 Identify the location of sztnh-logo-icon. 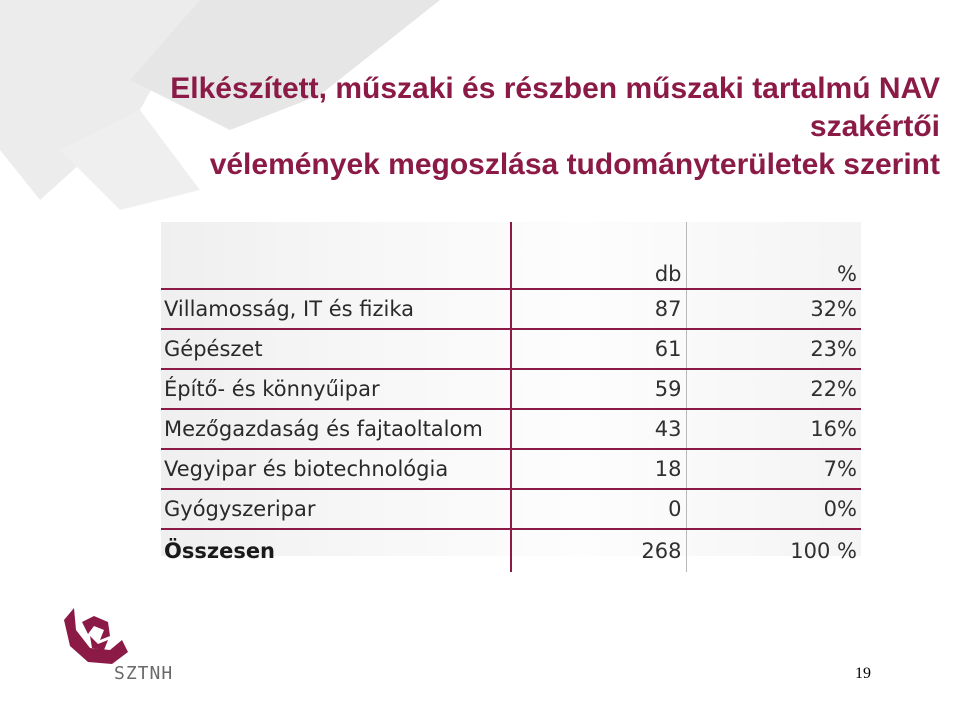
(96, 636).